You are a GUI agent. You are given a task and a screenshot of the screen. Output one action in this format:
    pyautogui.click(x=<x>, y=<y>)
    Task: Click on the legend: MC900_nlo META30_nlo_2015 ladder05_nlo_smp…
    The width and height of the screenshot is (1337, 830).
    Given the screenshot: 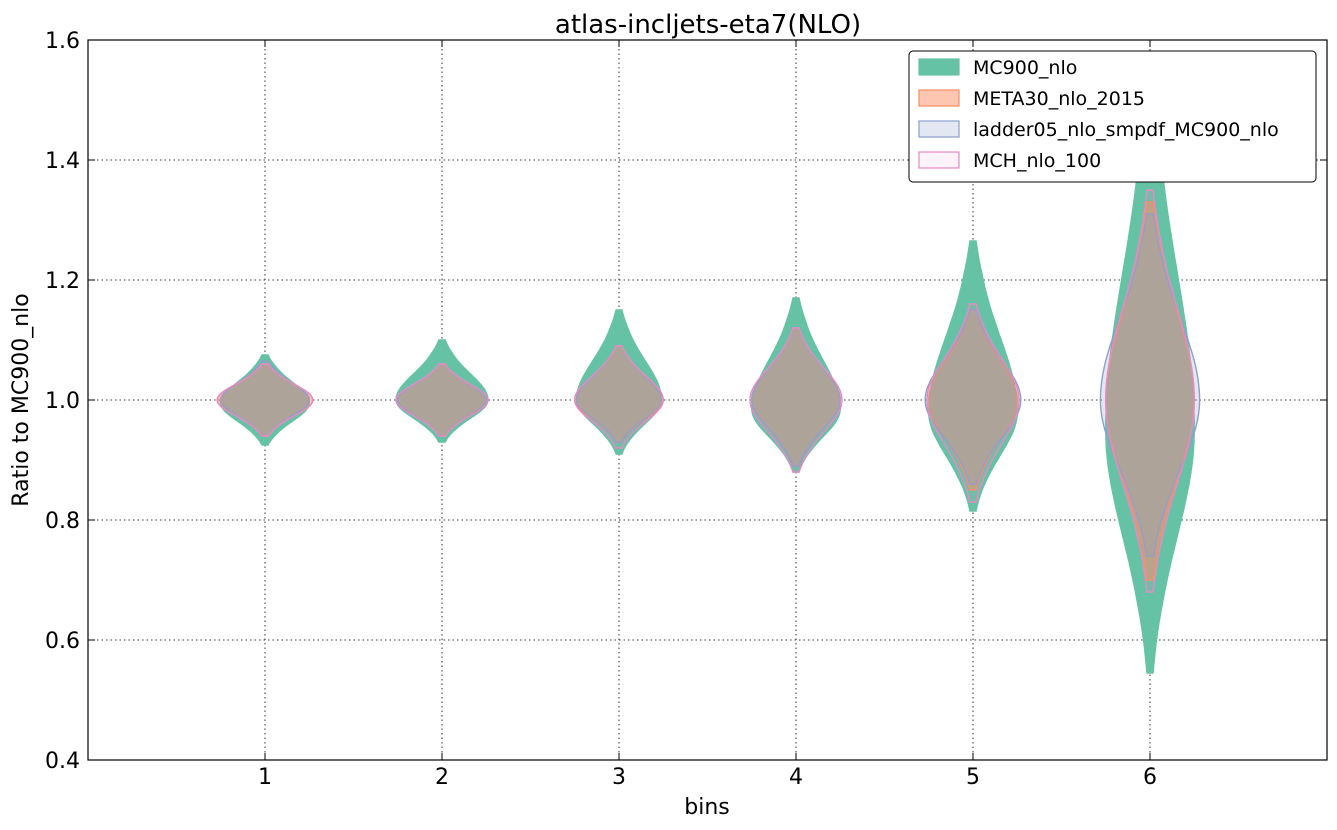 What is the action you would take?
    pyautogui.click(x=1112, y=116)
    